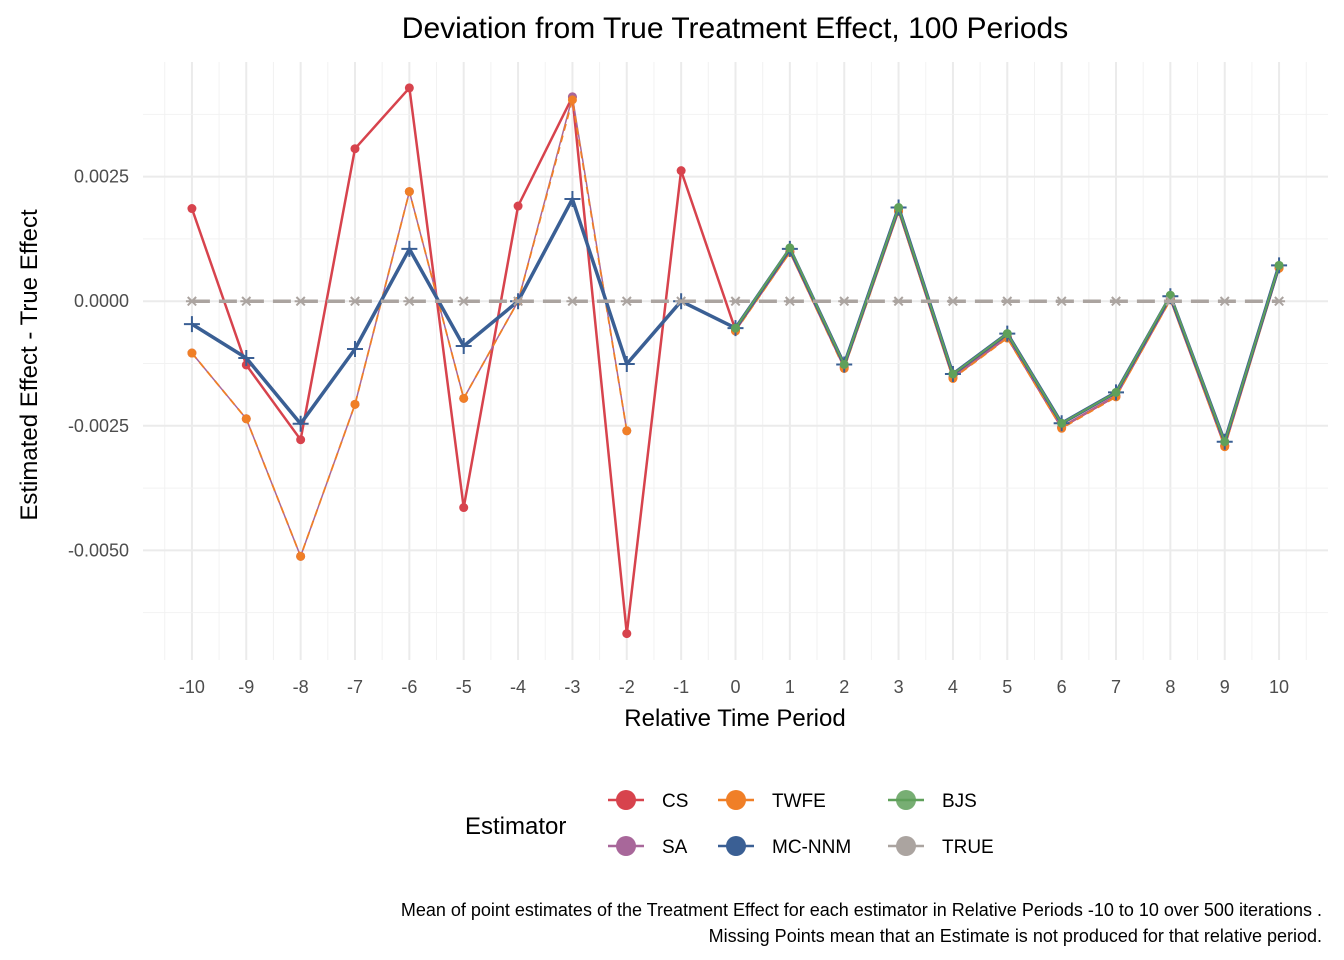  What do you see at coordinates (626, 800) in the screenshot?
I see `legend-key-marker-cs` at bounding box center [626, 800].